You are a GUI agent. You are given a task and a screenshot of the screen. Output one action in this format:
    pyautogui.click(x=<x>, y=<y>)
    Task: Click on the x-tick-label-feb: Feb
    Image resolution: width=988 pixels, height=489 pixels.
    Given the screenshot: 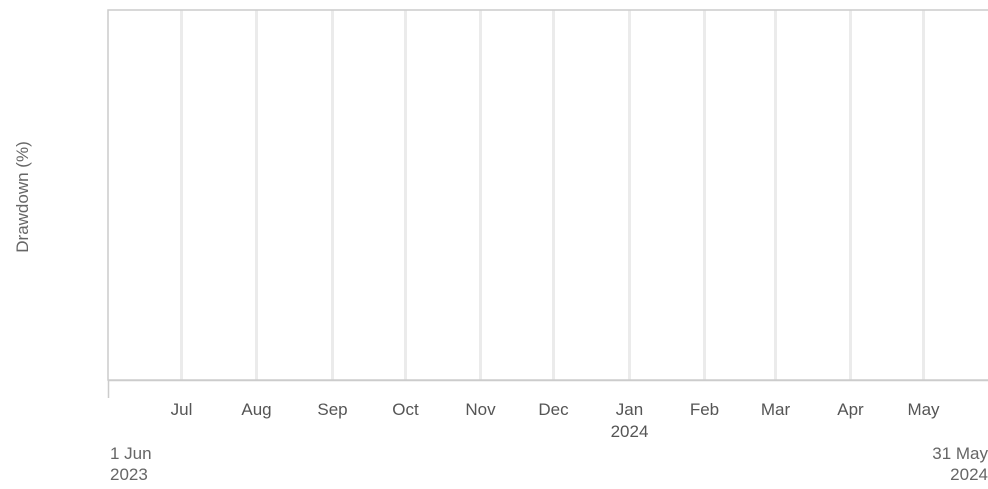 What is the action you would take?
    pyautogui.click(x=704, y=409)
    